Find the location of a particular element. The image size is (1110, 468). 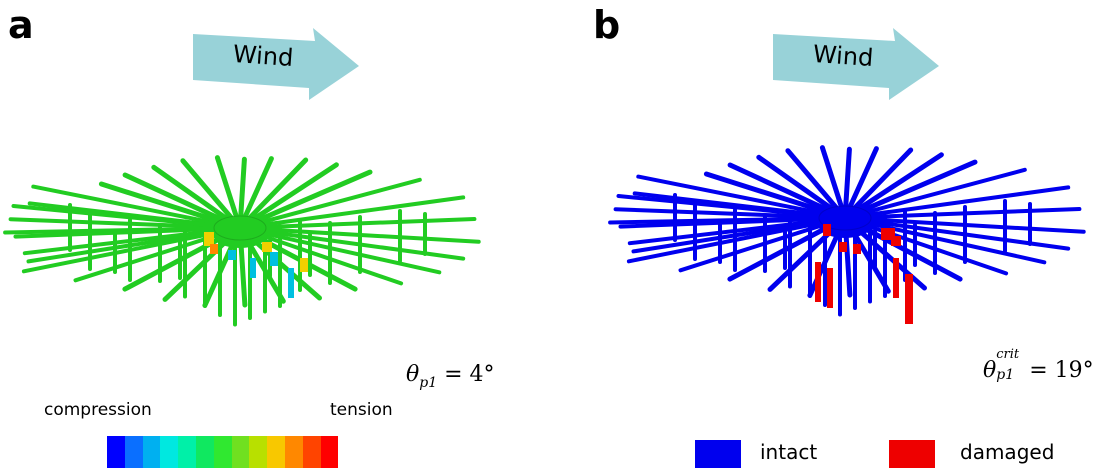

panel-letter-b: b is located at coordinates (606, 25).